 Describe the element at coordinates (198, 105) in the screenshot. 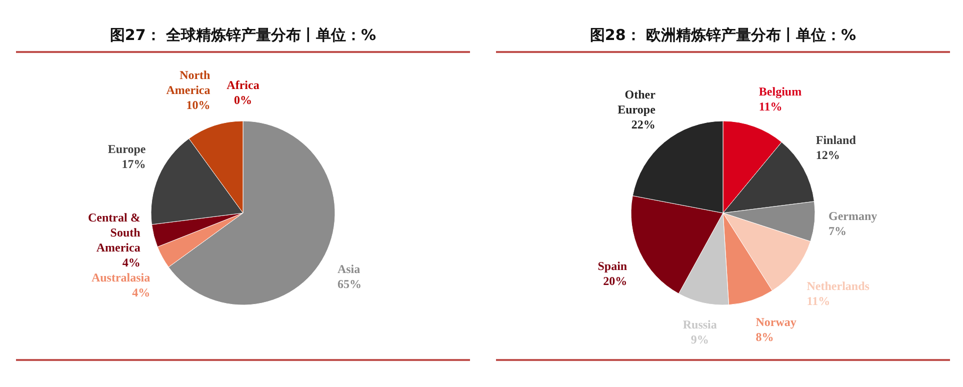

I see `data-label: 10%` at that location.